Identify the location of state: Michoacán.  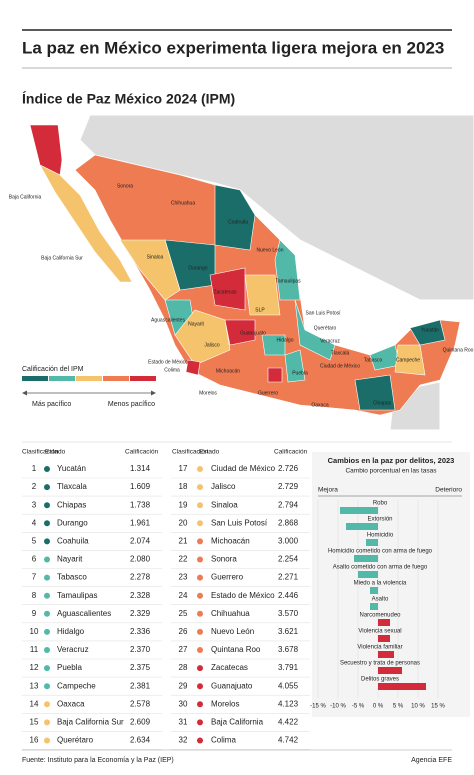
(230, 541).